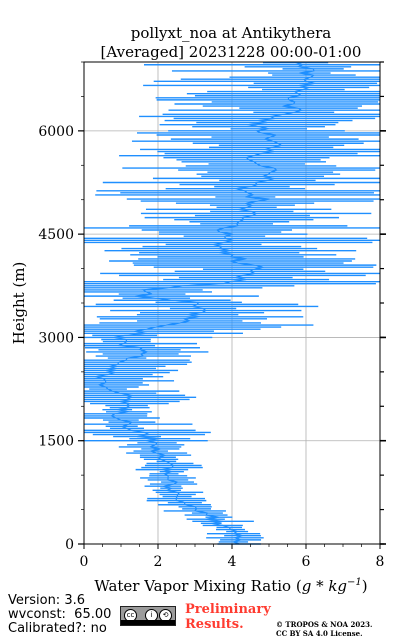  Describe the element at coordinates (69, 545) in the screenshot. I see `y-tick-label: 0` at that location.